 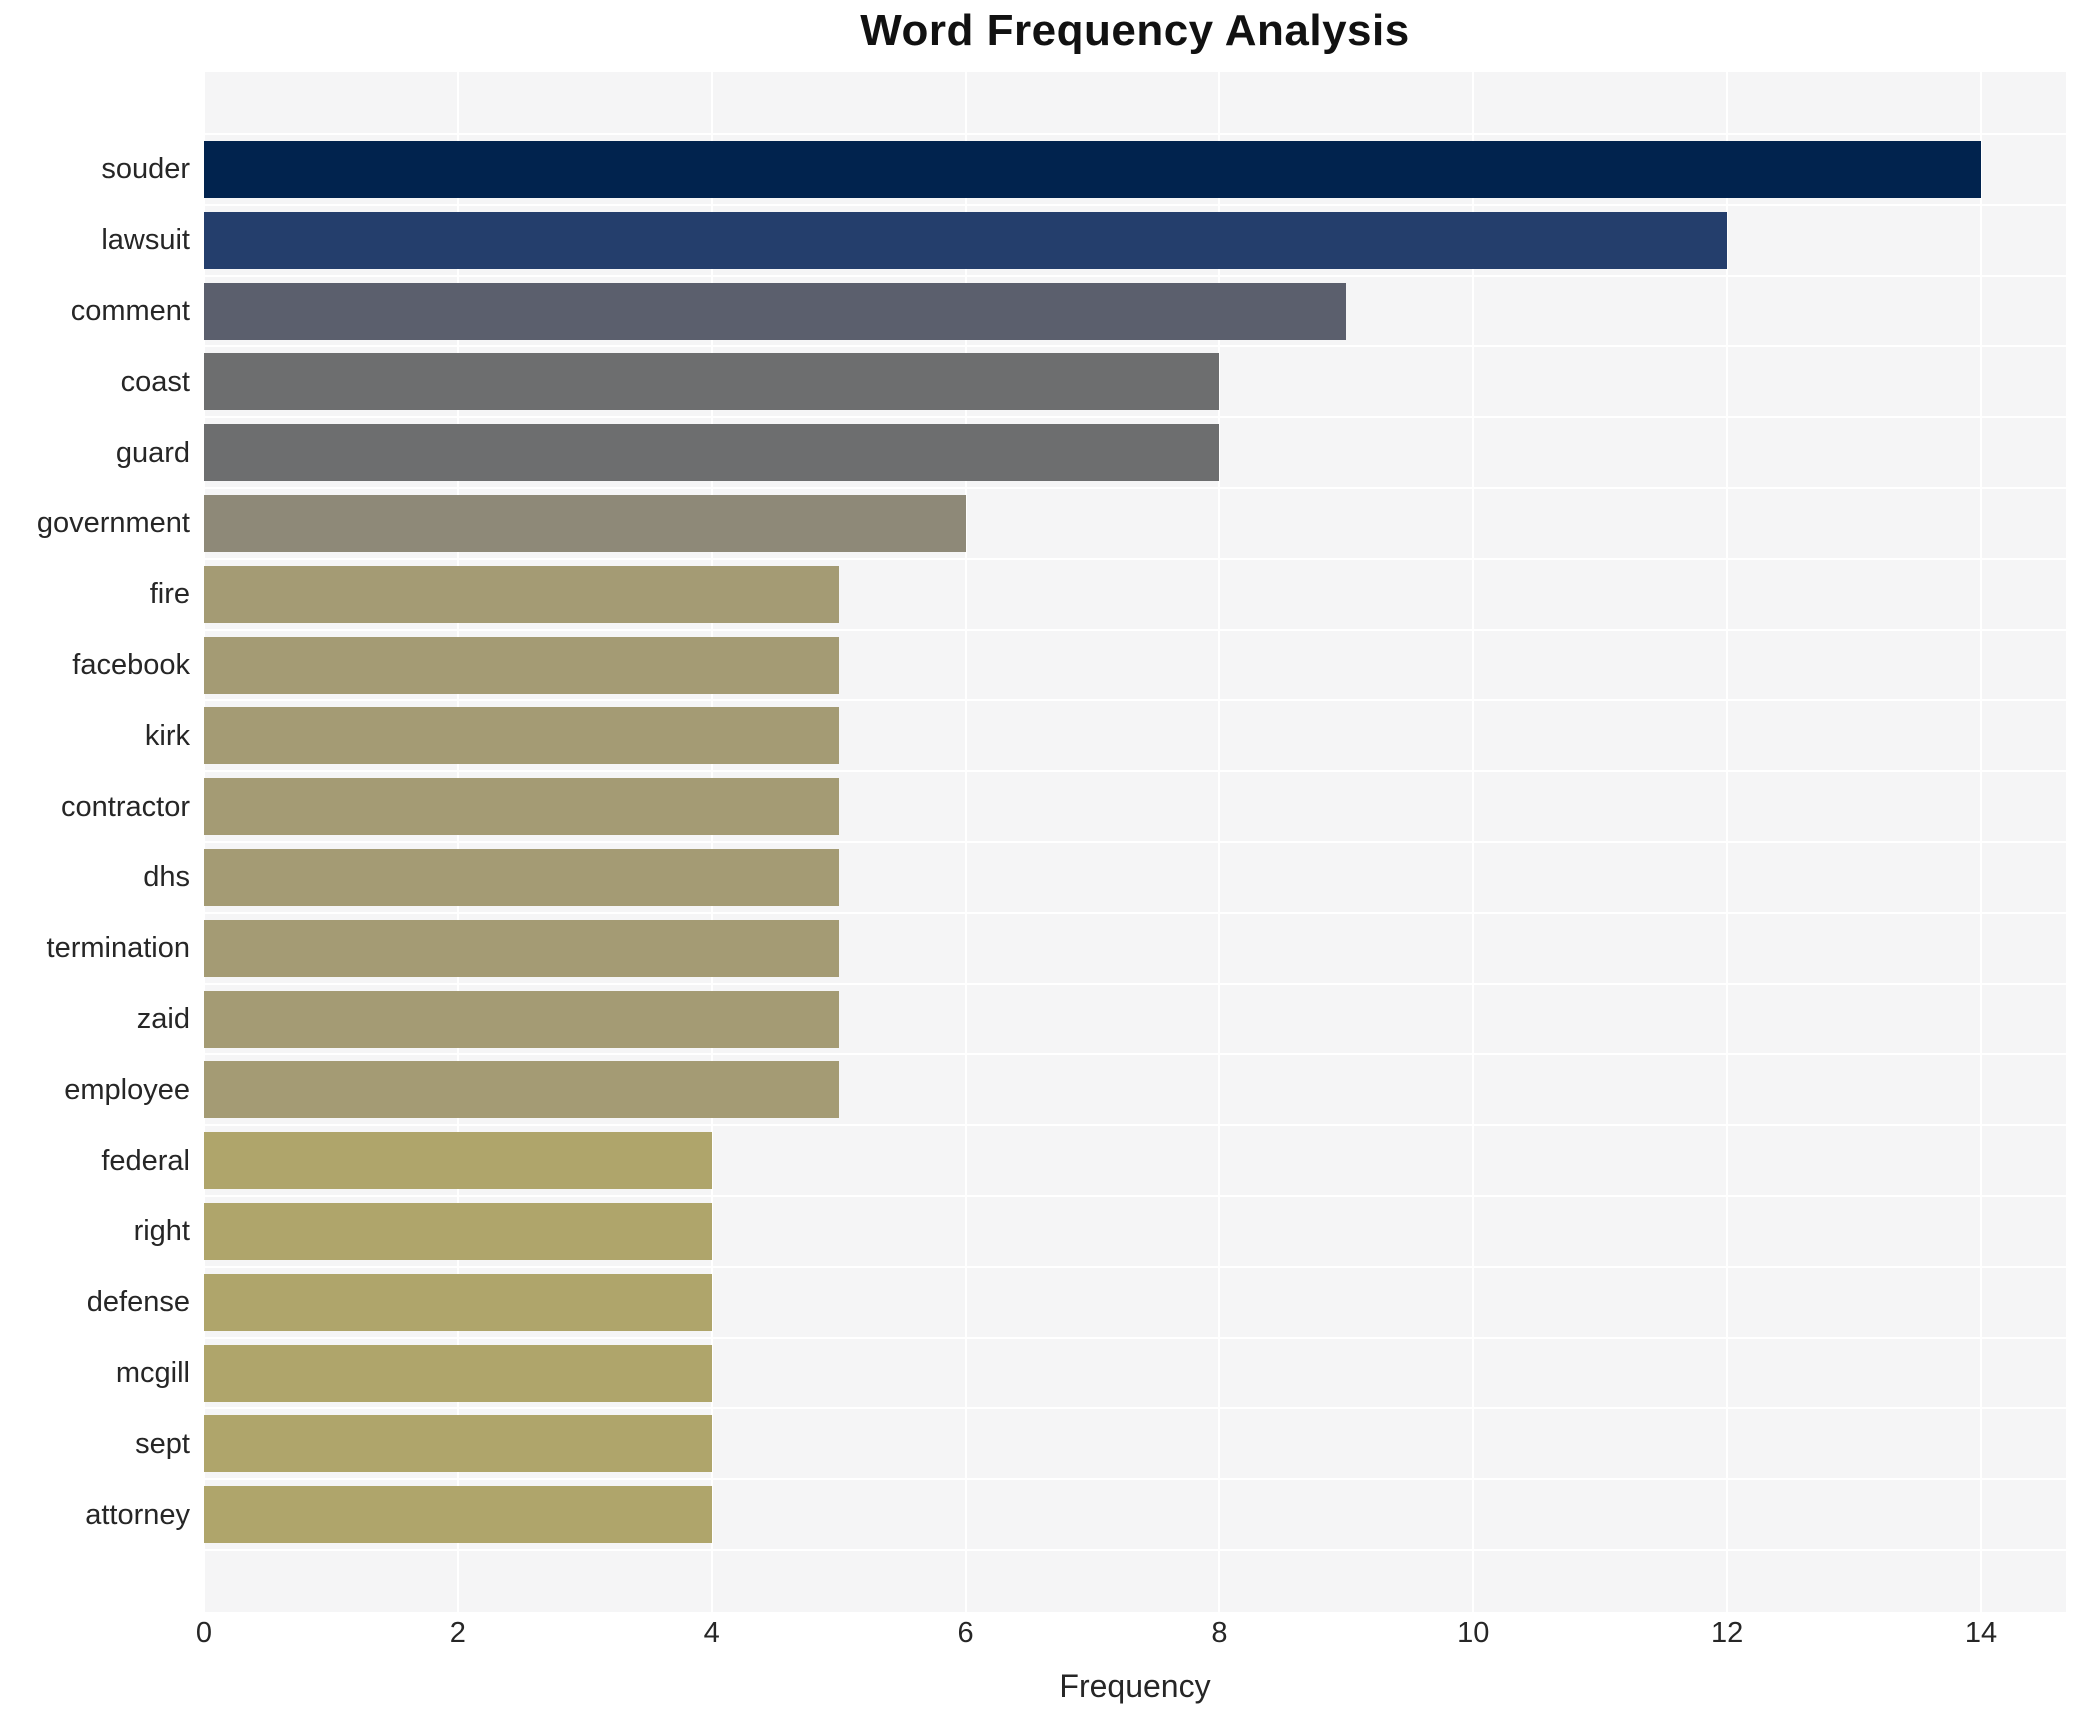 I want to click on x-tick-0: 0, so click(x=204, y=1633).